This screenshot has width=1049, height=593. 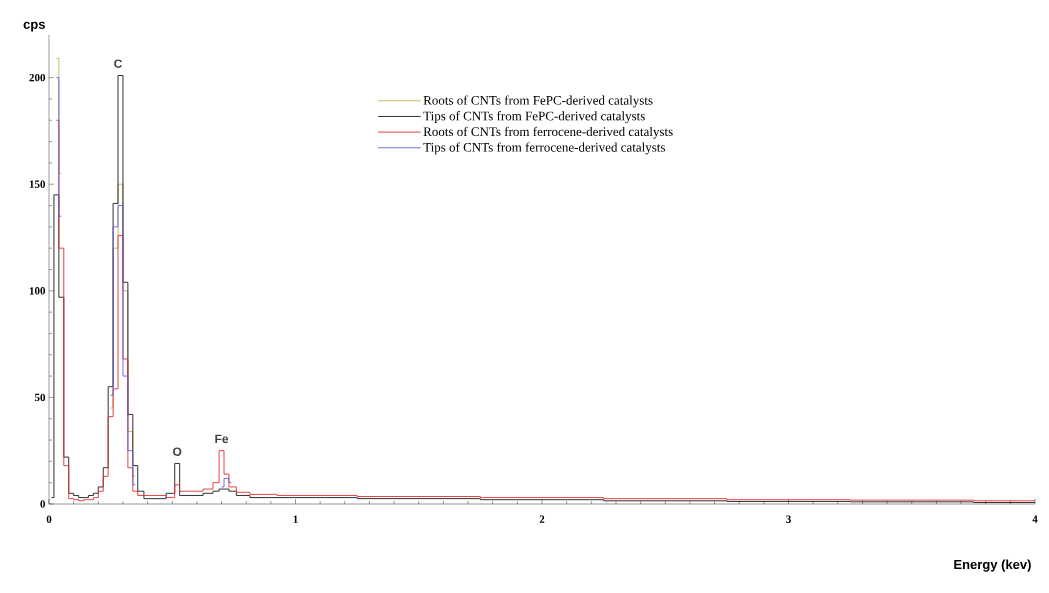 What do you see at coordinates (43, 504) in the screenshot?
I see `y-tick-label: 0` at bounding box center [43, 504].